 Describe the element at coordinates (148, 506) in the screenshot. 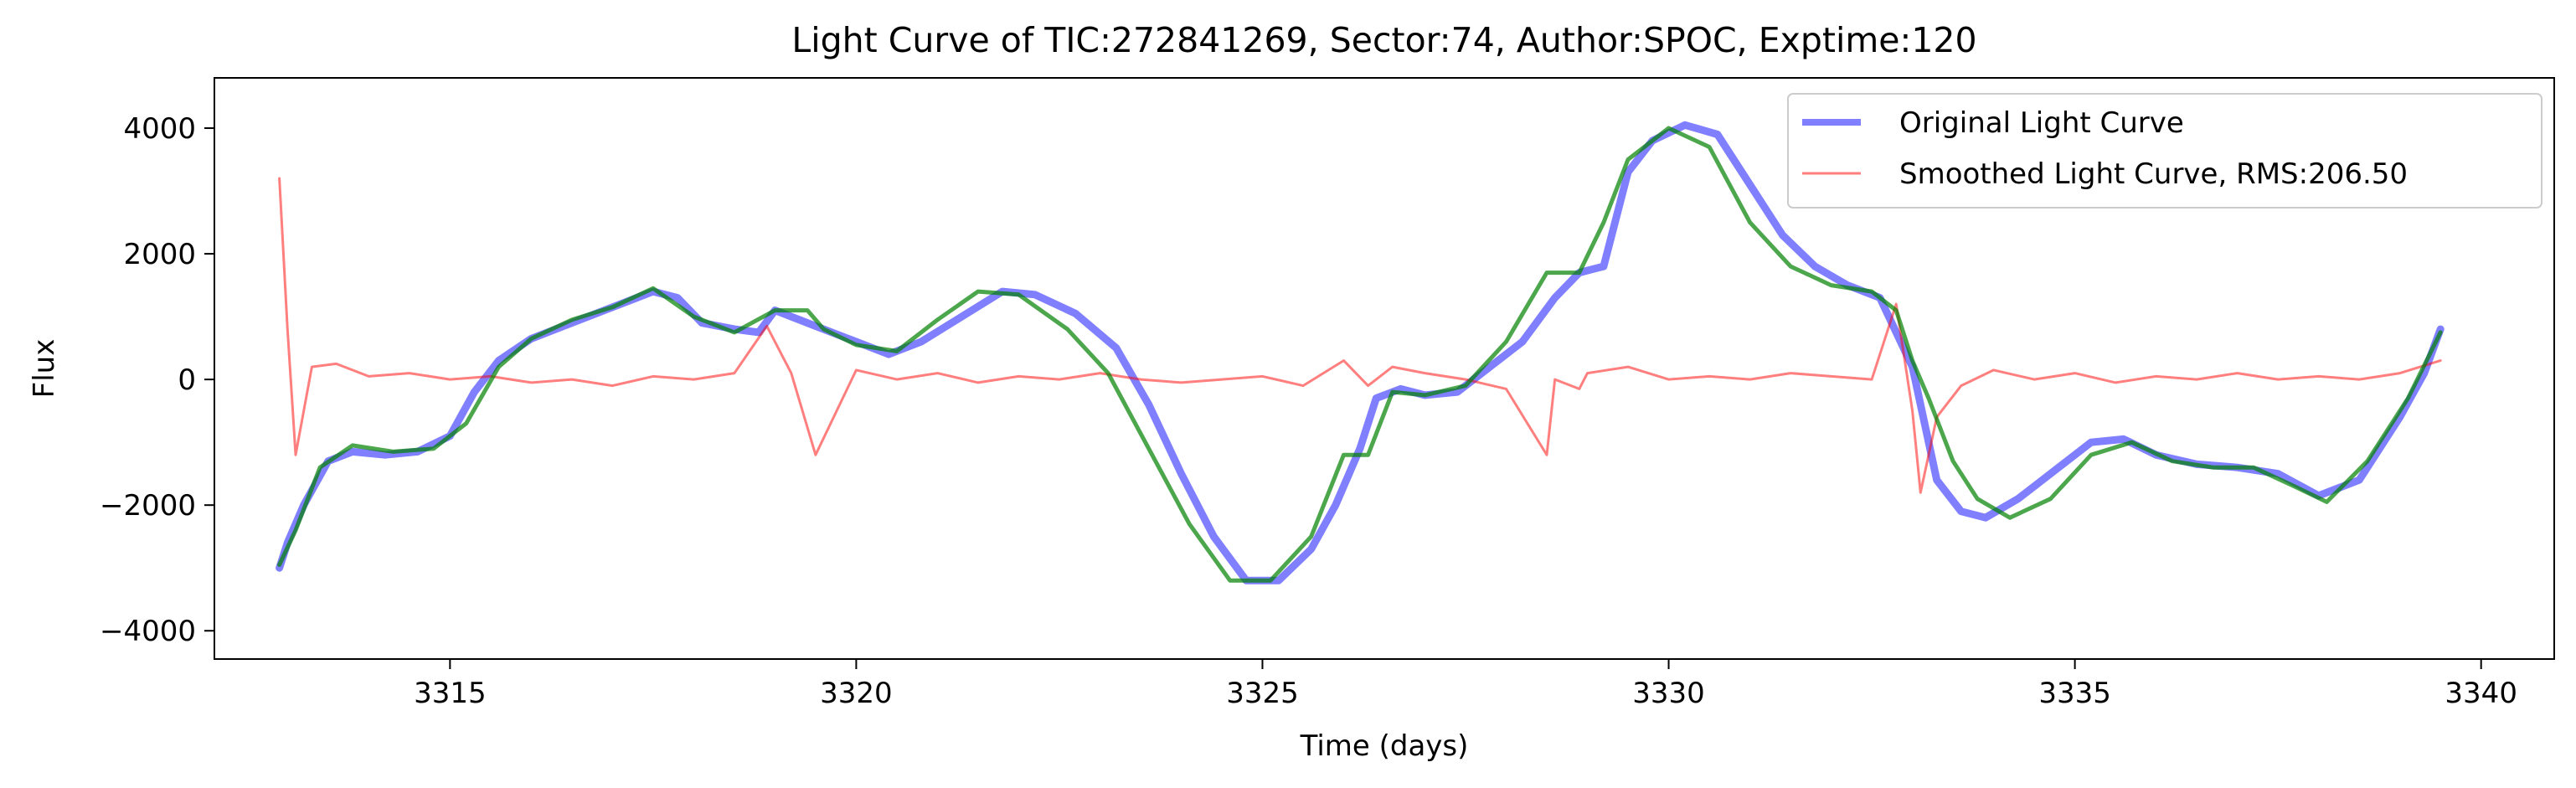

I see `y-tick-label: −2000` at that location.